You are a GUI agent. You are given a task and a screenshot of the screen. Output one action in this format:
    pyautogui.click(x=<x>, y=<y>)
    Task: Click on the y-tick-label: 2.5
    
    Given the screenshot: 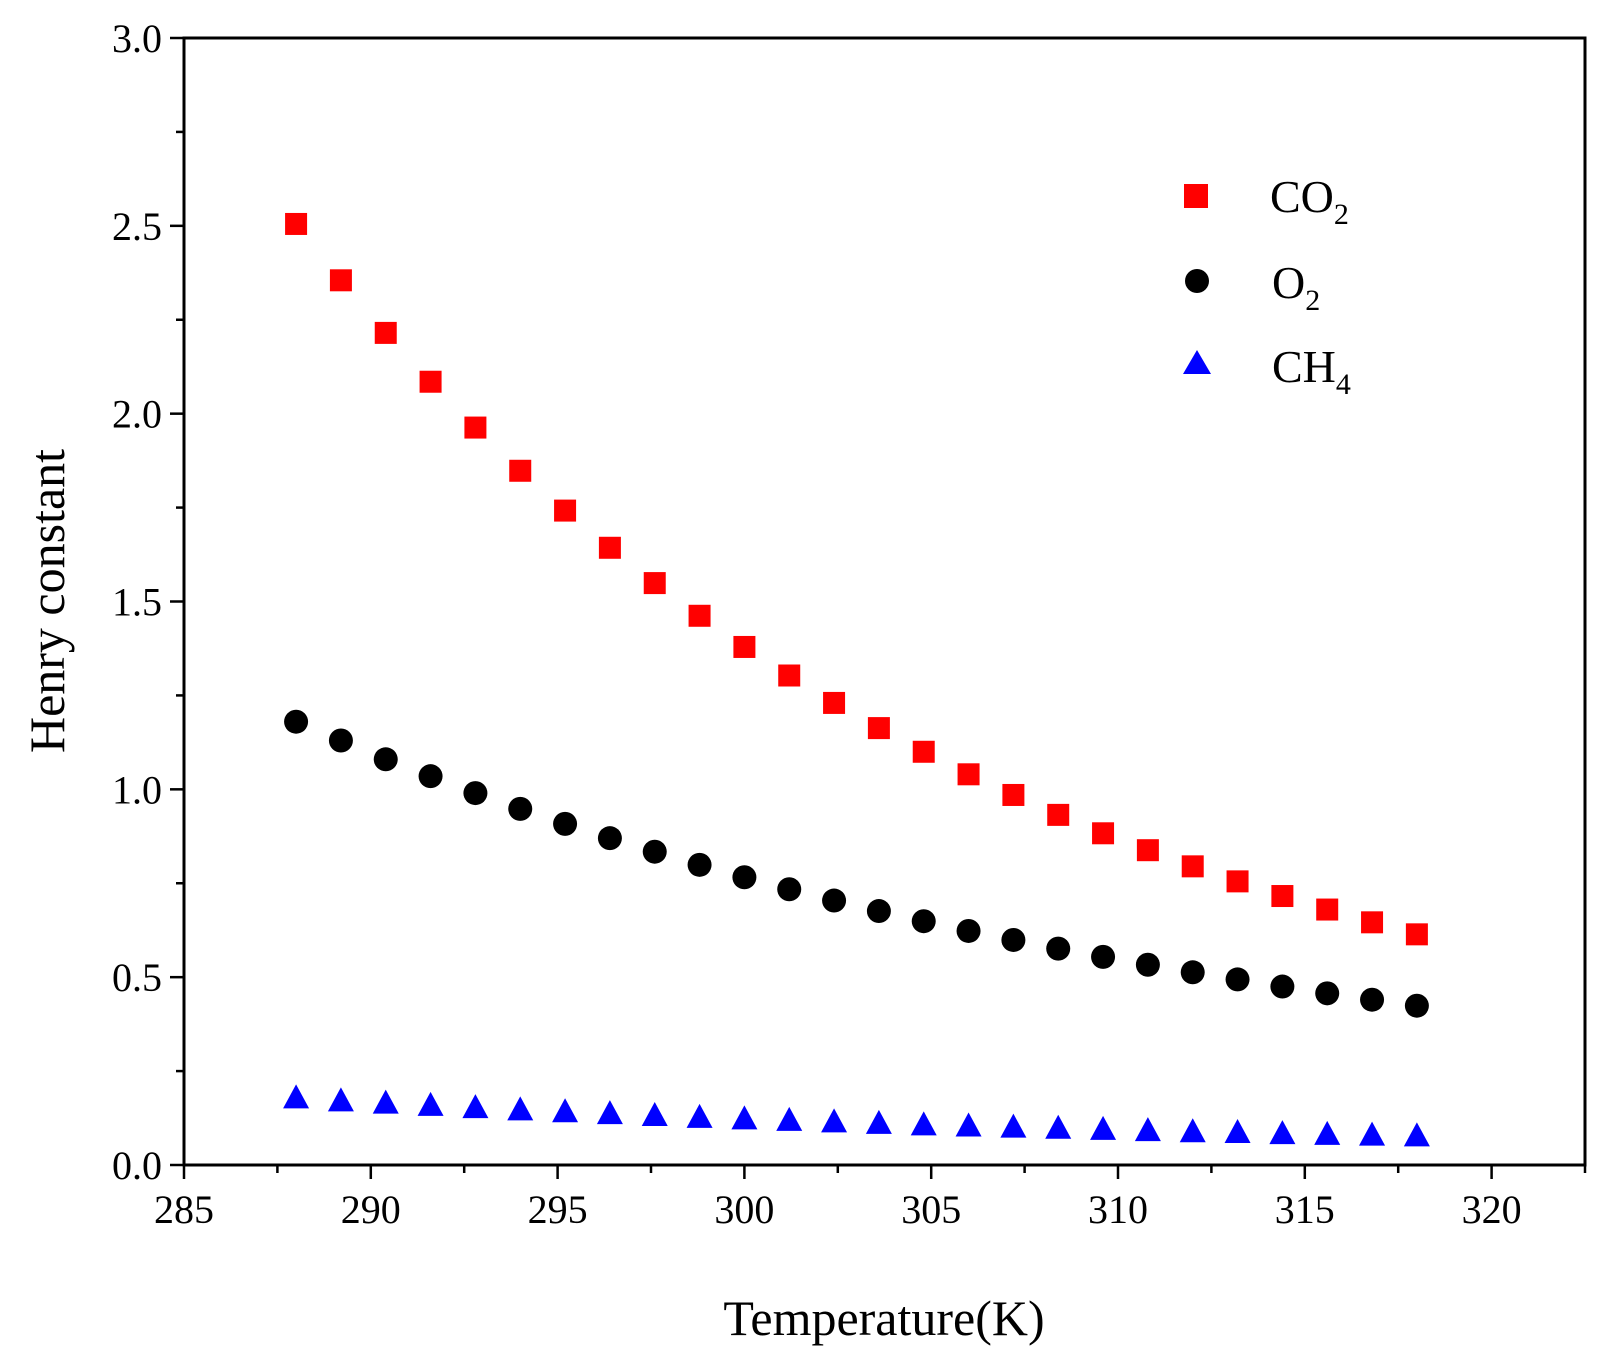 What is the action you would take?
    pyautogui.click(x=137, y=226)
    